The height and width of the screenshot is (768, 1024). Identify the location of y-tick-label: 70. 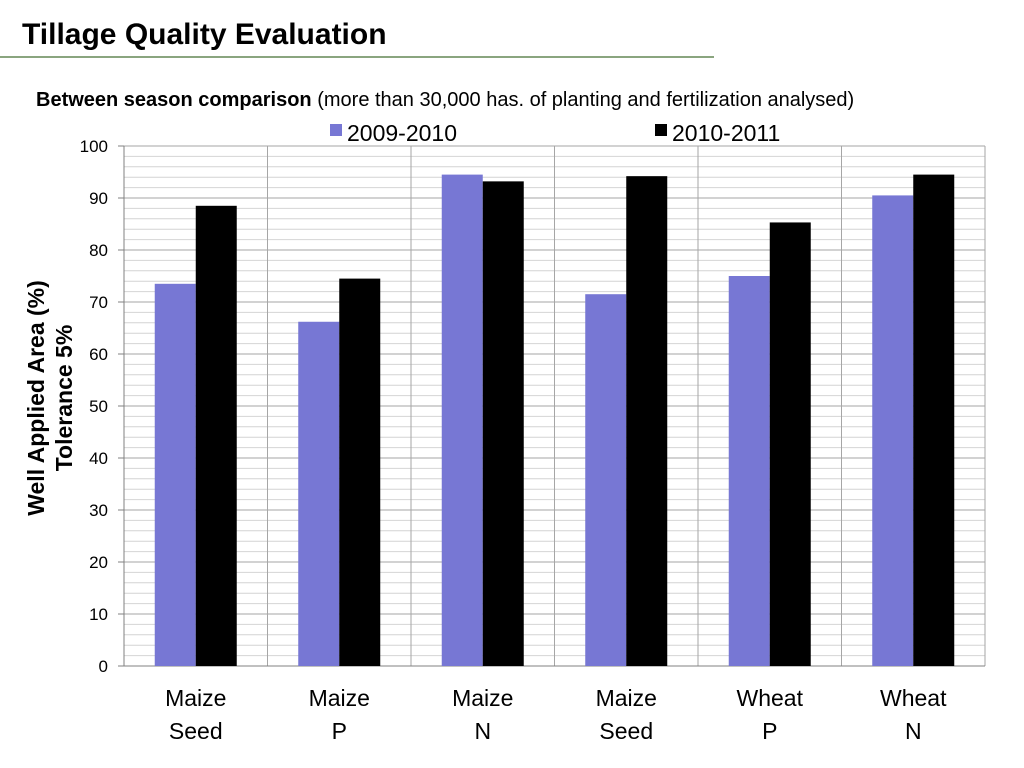
(98, 302).